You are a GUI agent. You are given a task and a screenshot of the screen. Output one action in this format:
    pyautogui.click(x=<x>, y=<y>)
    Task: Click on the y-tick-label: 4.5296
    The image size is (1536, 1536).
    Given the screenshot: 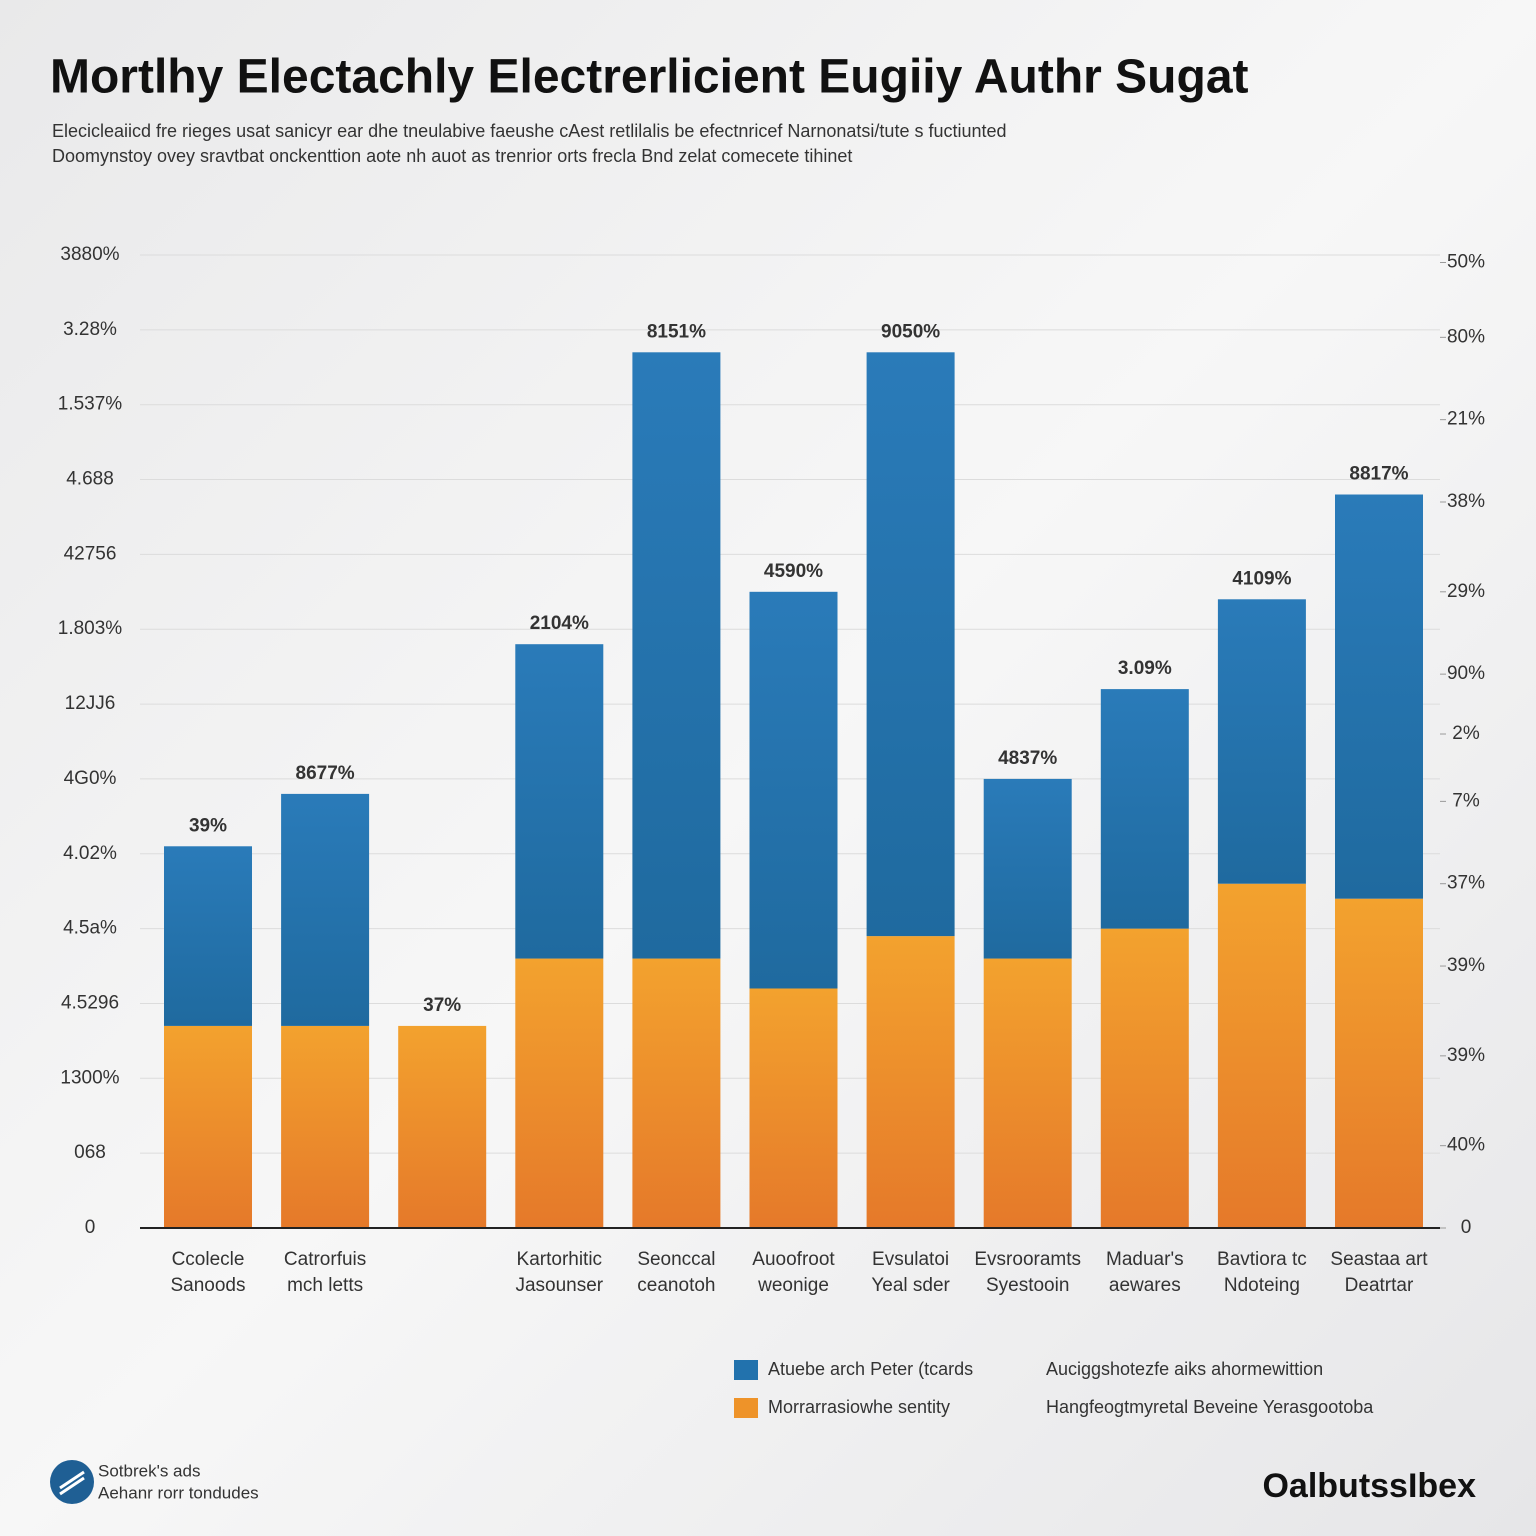 What is the action you would take?
    pyautogui.click(x=90, y=1002)
    